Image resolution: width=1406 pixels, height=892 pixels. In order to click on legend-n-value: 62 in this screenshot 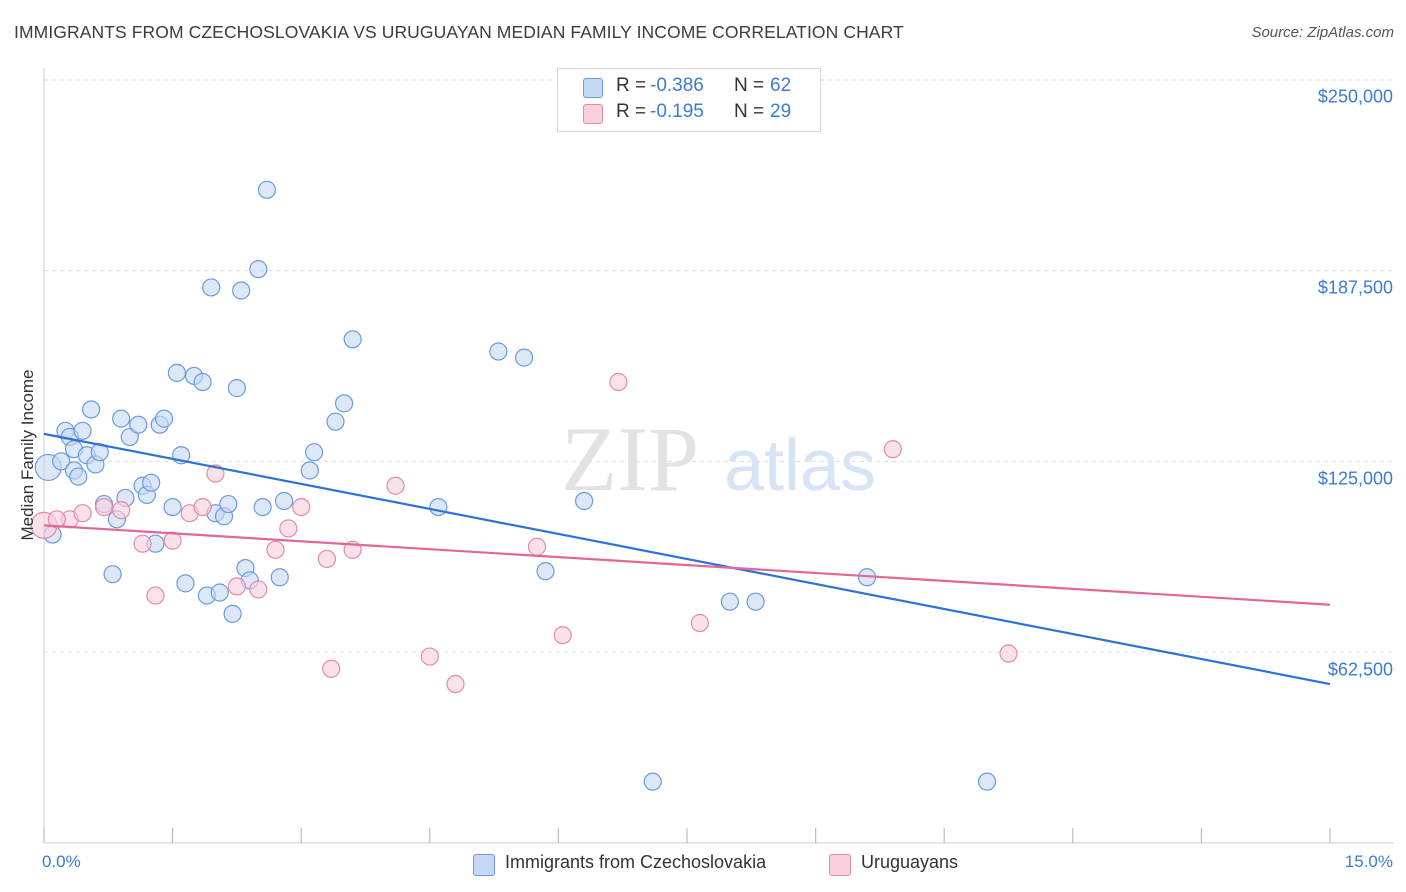, I will do `click(781, 85)`.